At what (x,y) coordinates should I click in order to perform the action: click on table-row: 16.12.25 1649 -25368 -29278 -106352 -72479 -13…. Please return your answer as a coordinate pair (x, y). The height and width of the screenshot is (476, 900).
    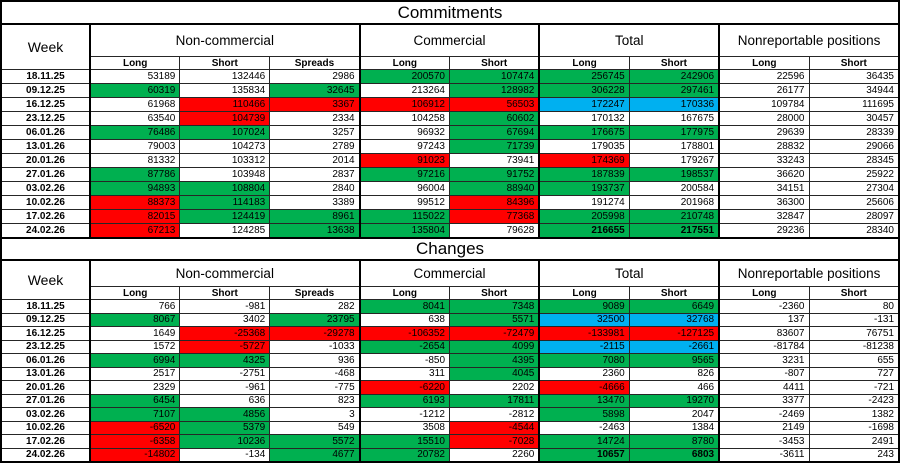
    Looking at the image, I should click on (450, 333).